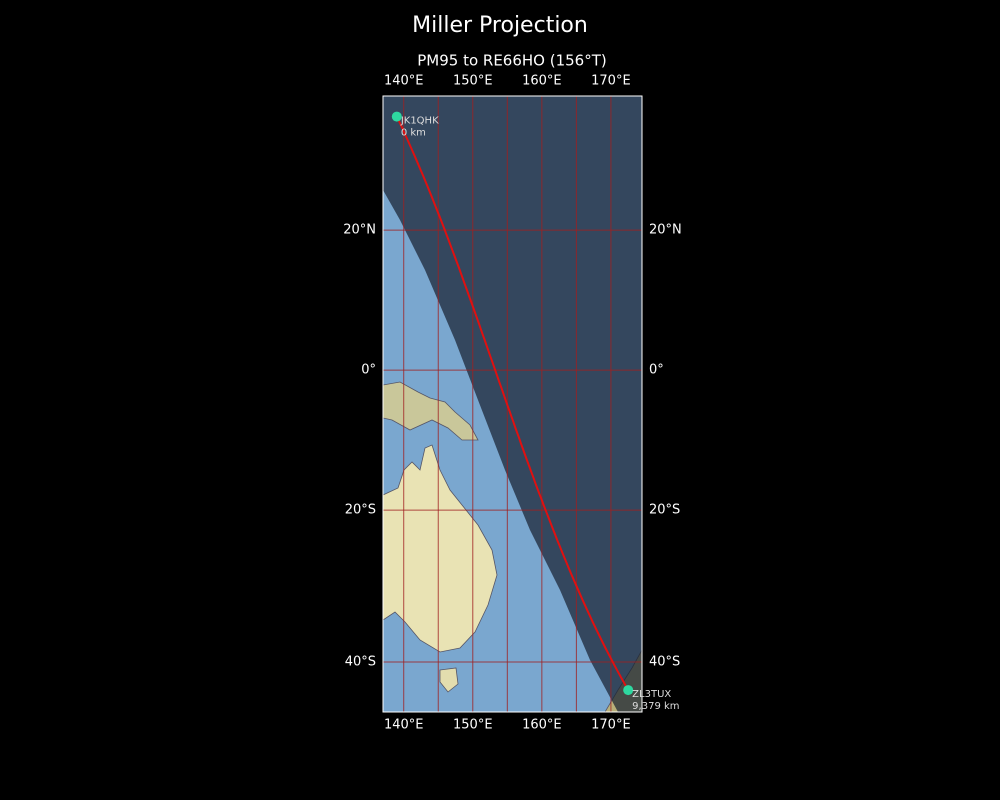 The height and width of the screenshot is (800, 1000). What do you see at coordinates (404, 81) in the screenshot?
I see `lon-label-top: 140°E` at bounding box center [404, 81].